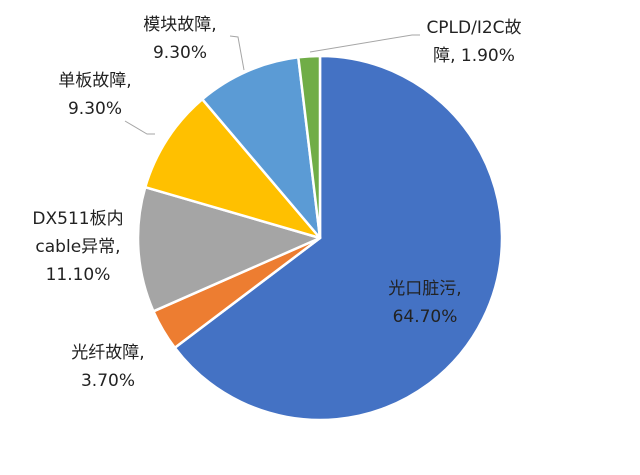  I want to click on slice-label-3-line-3: 11.10%, so click(78, 275).